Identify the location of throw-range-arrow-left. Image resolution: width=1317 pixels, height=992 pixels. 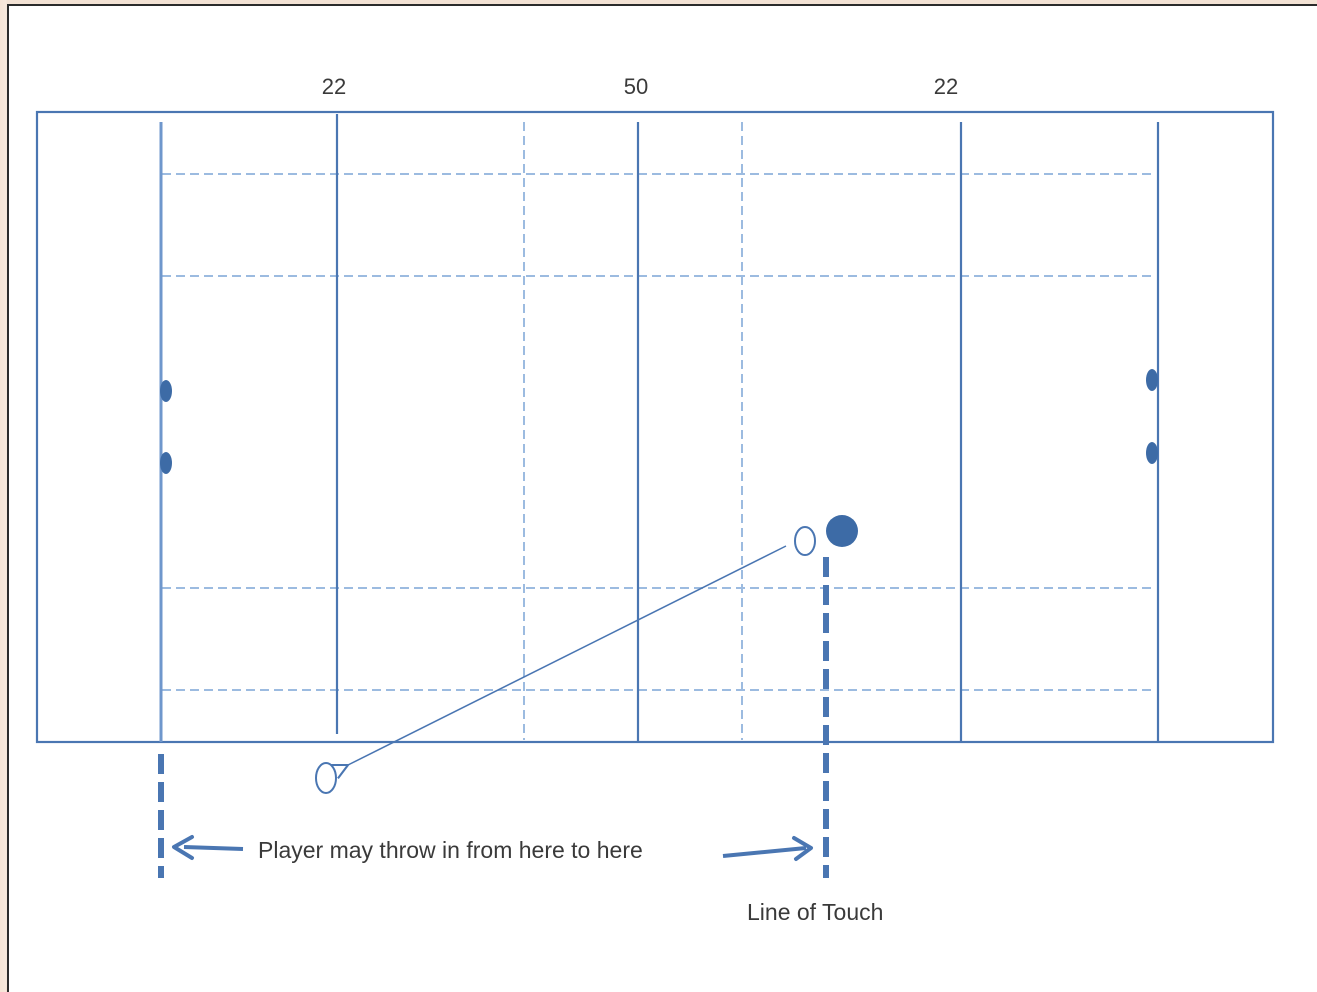
(208, 847).